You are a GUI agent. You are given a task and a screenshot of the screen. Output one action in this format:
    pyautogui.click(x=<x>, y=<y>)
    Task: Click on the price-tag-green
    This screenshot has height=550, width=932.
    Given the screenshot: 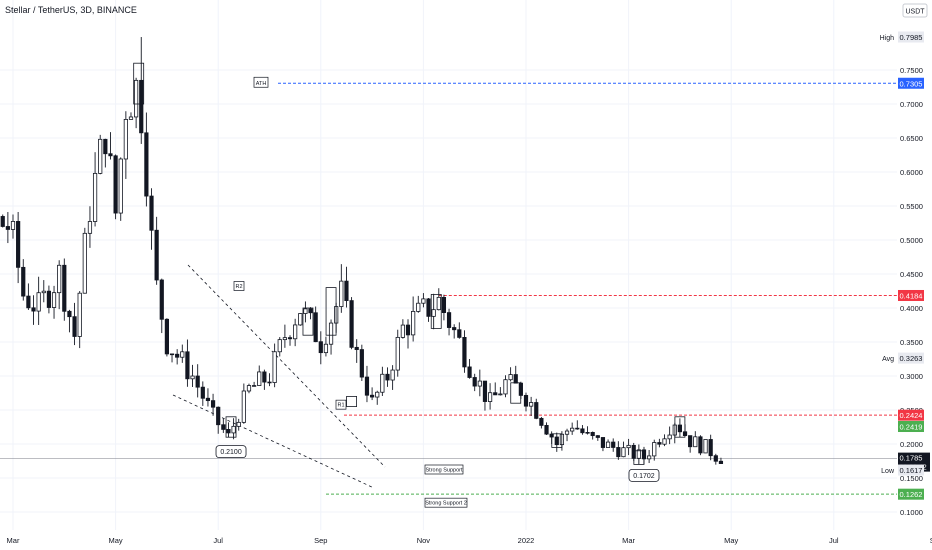 What is the action you would take?
    pyautogui.click(x=911, y=427)
    